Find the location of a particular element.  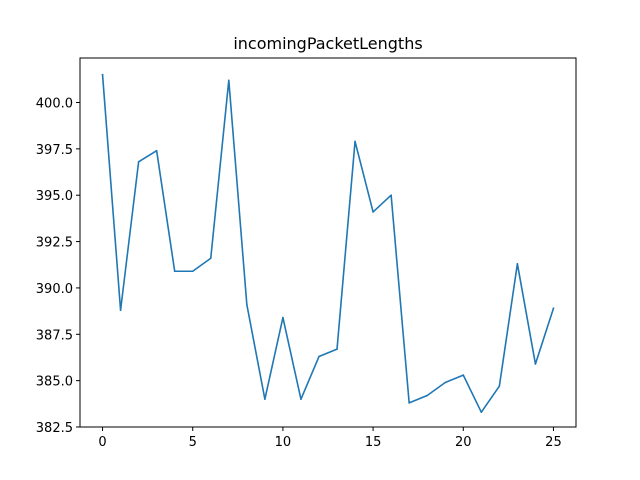

x-tick-label: 20 is located at coordinates (463, 442).